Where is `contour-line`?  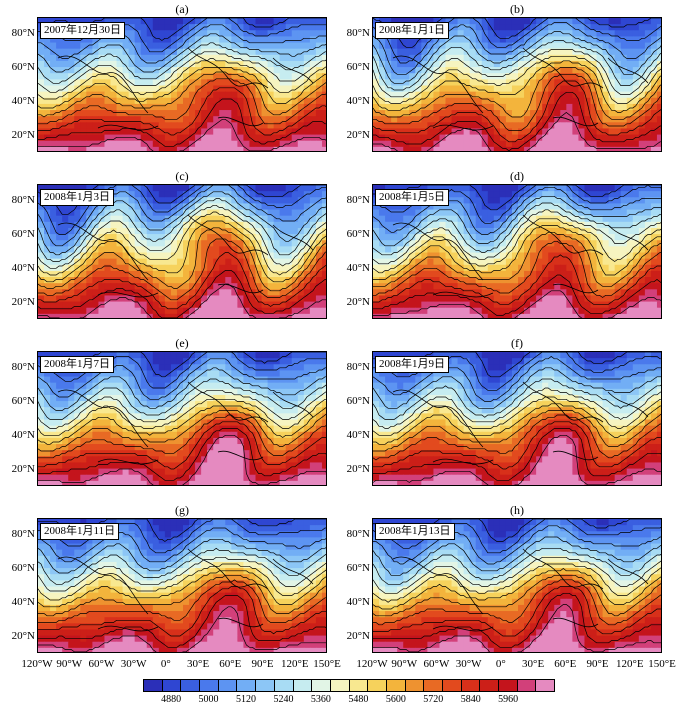 contour-line is located at coordinates (182, 72).